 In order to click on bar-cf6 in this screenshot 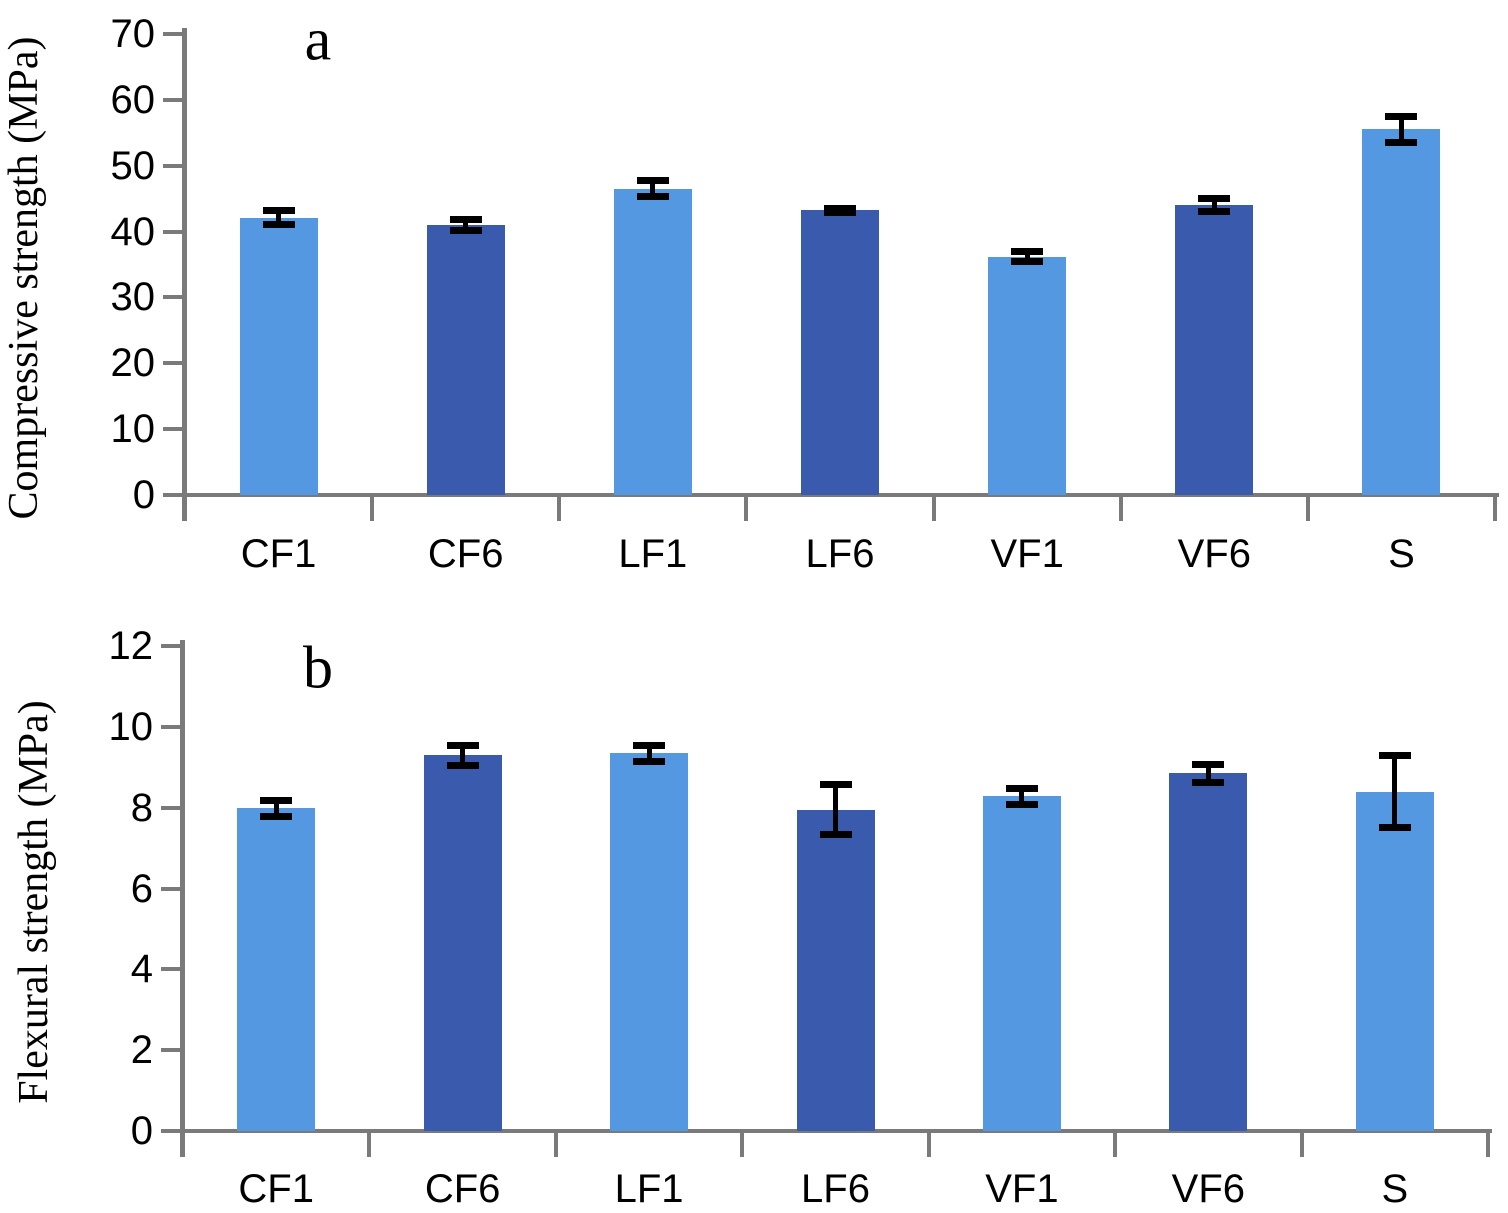, I will do `click(465, 359)`.